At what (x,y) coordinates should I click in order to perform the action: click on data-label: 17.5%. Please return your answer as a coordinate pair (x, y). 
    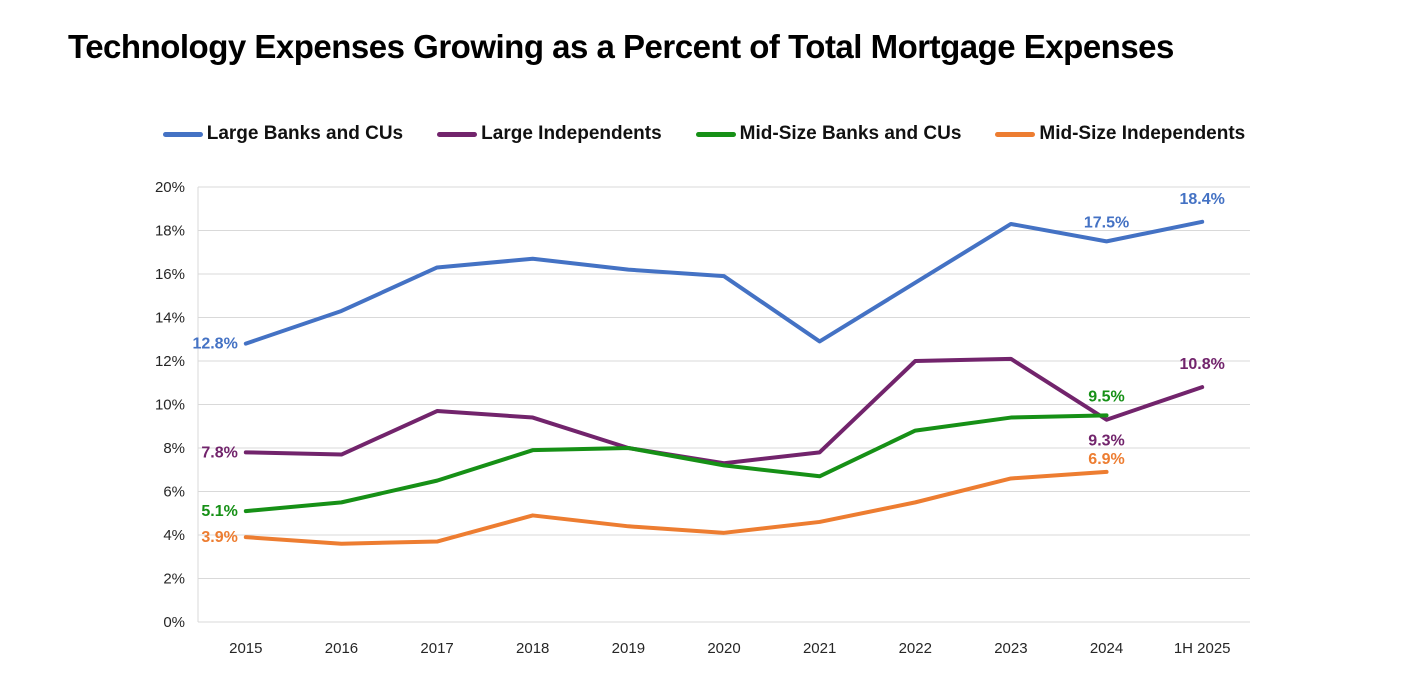
    Looking at the image, I should click on (1106, 222).